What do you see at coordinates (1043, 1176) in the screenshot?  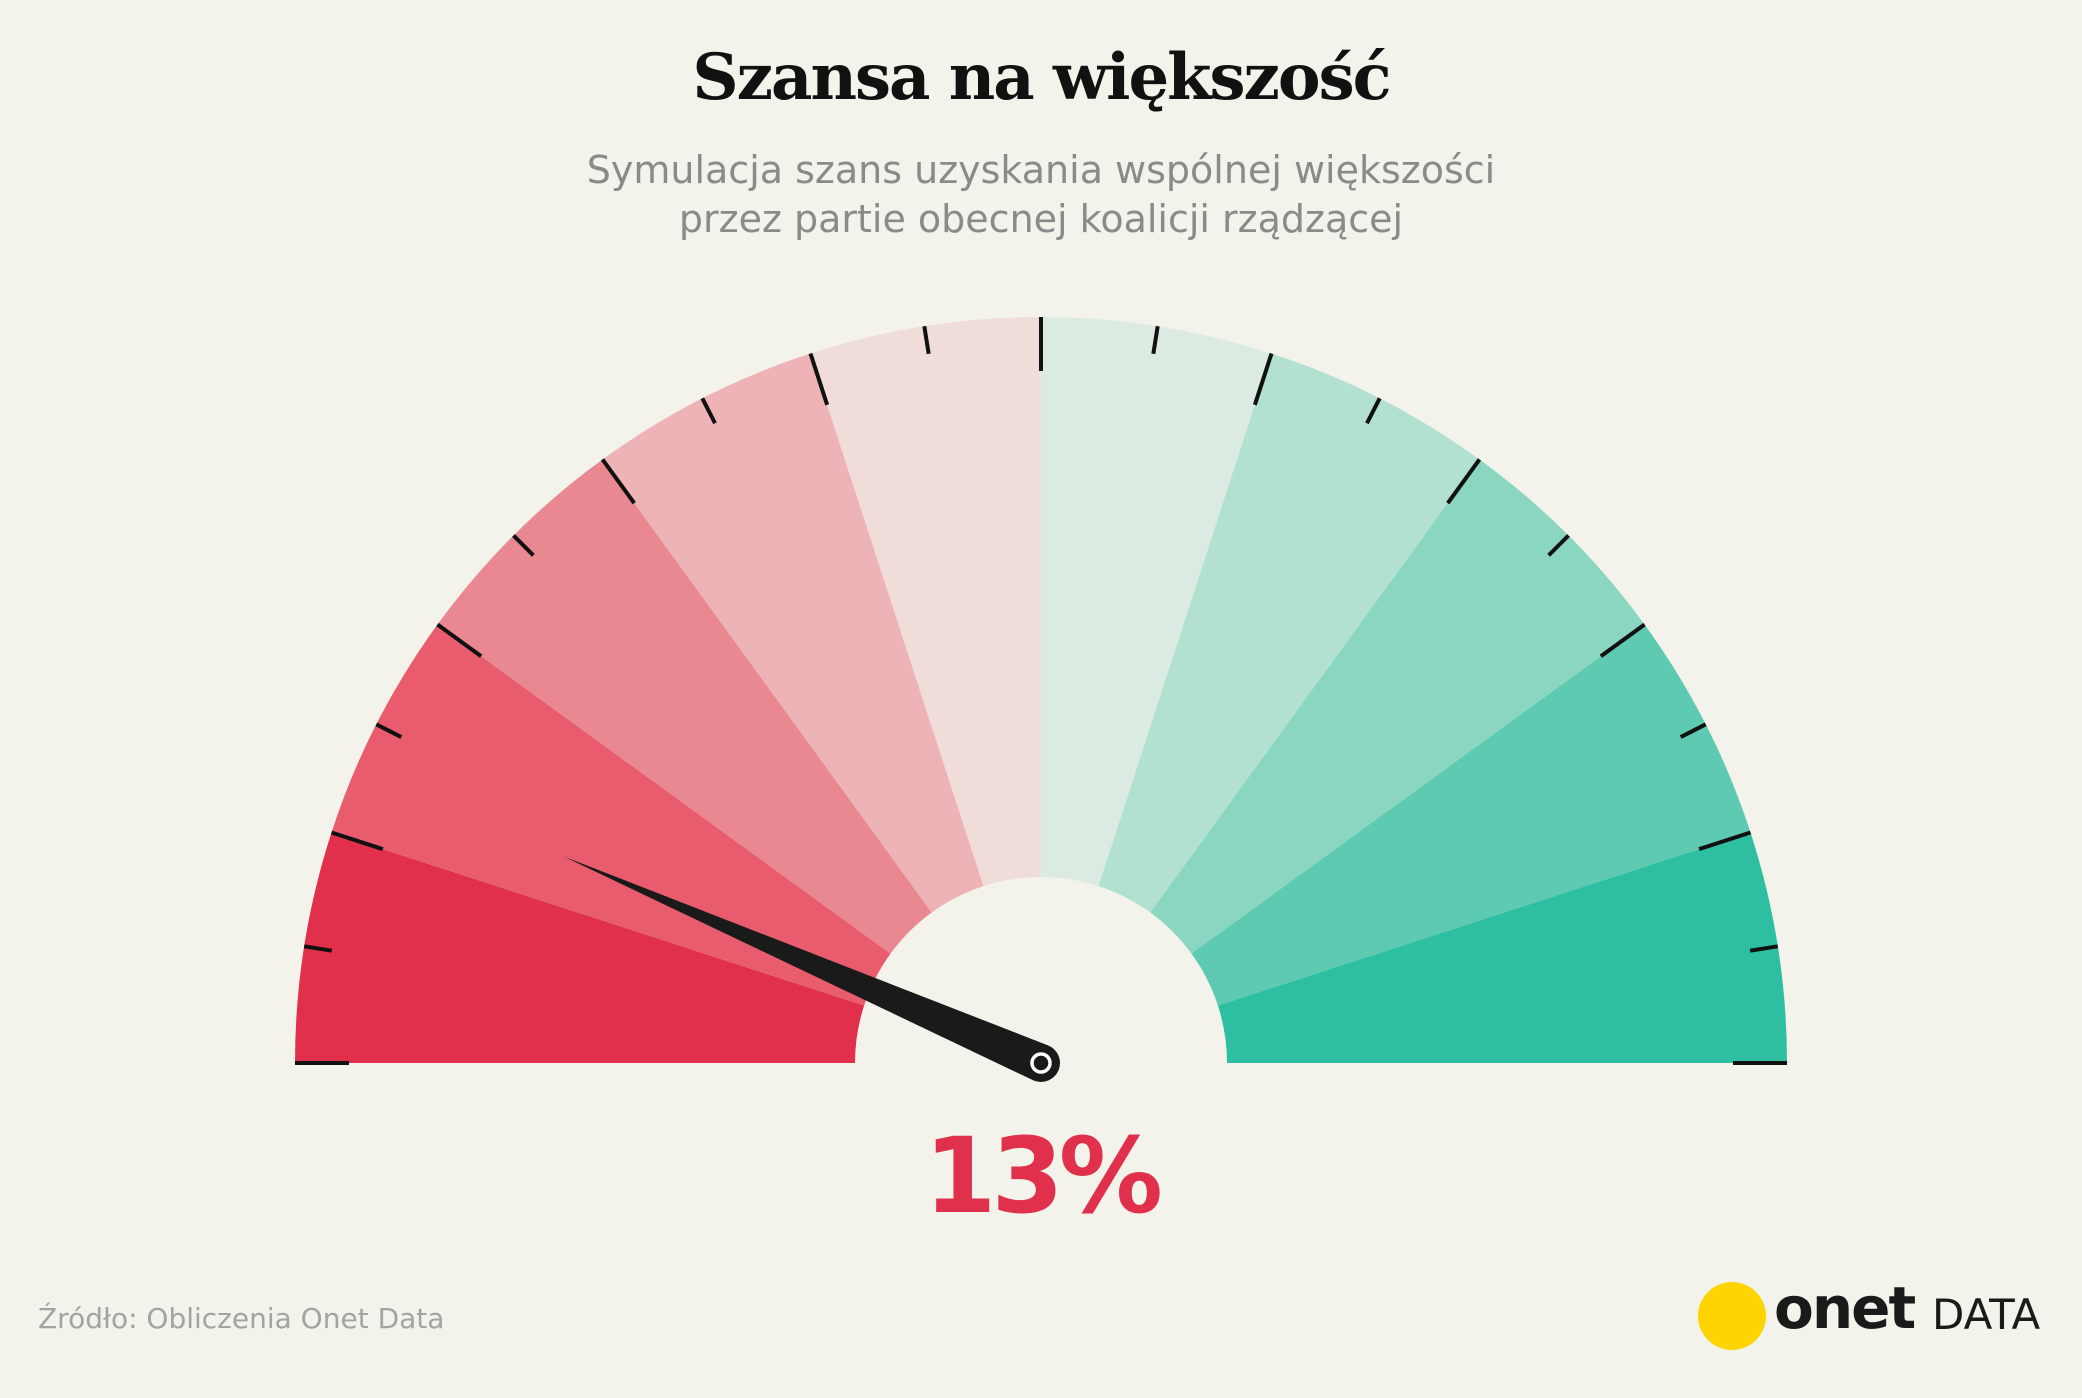 I see `gauge-value-label: 13%` at bounding box center [1043, 1176].